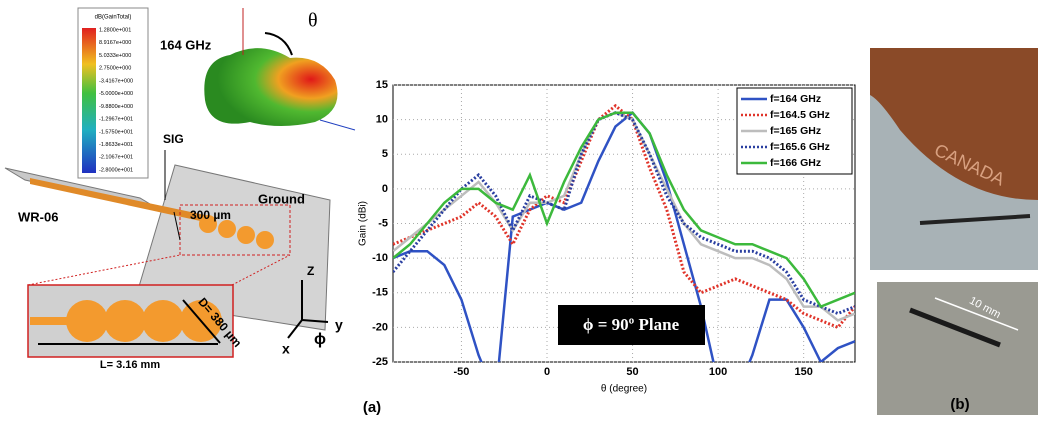 The width and height of the screenshot is (1044, 424). I want to click on inset-feed, so click(50, 321).